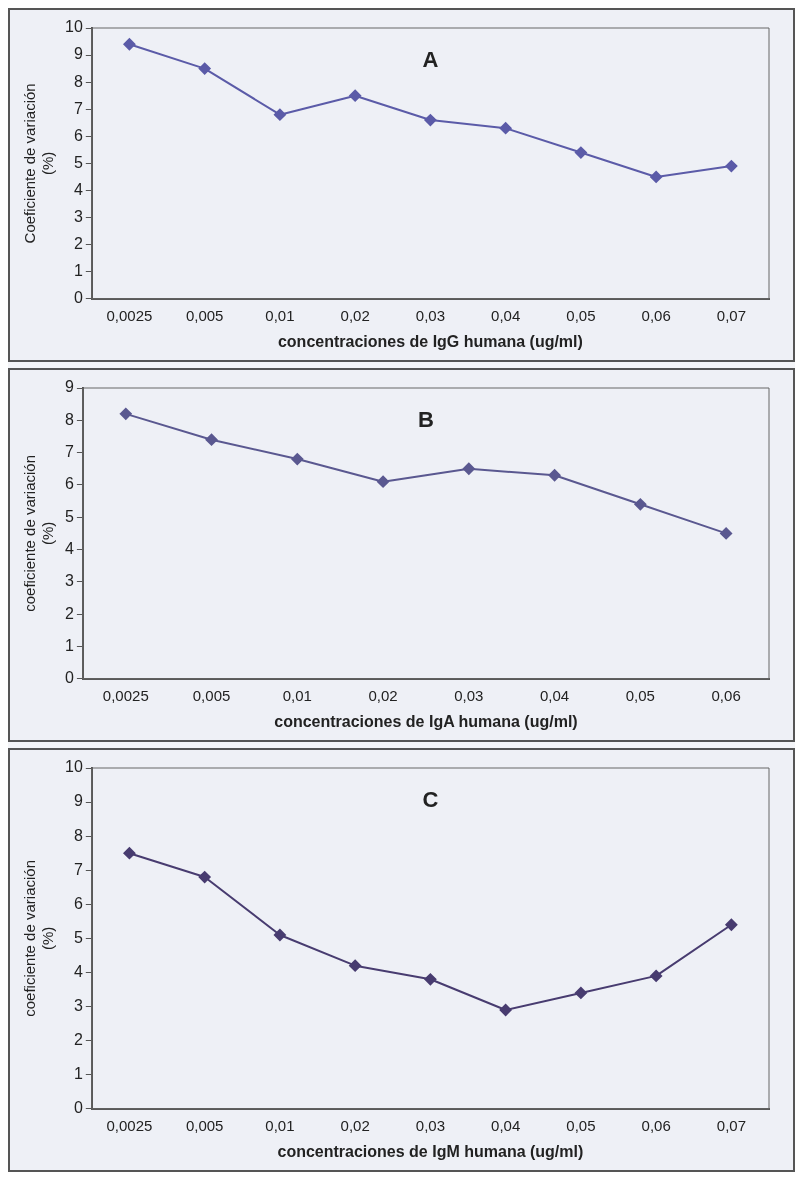  I want to click on text: C, so click(430, 800).